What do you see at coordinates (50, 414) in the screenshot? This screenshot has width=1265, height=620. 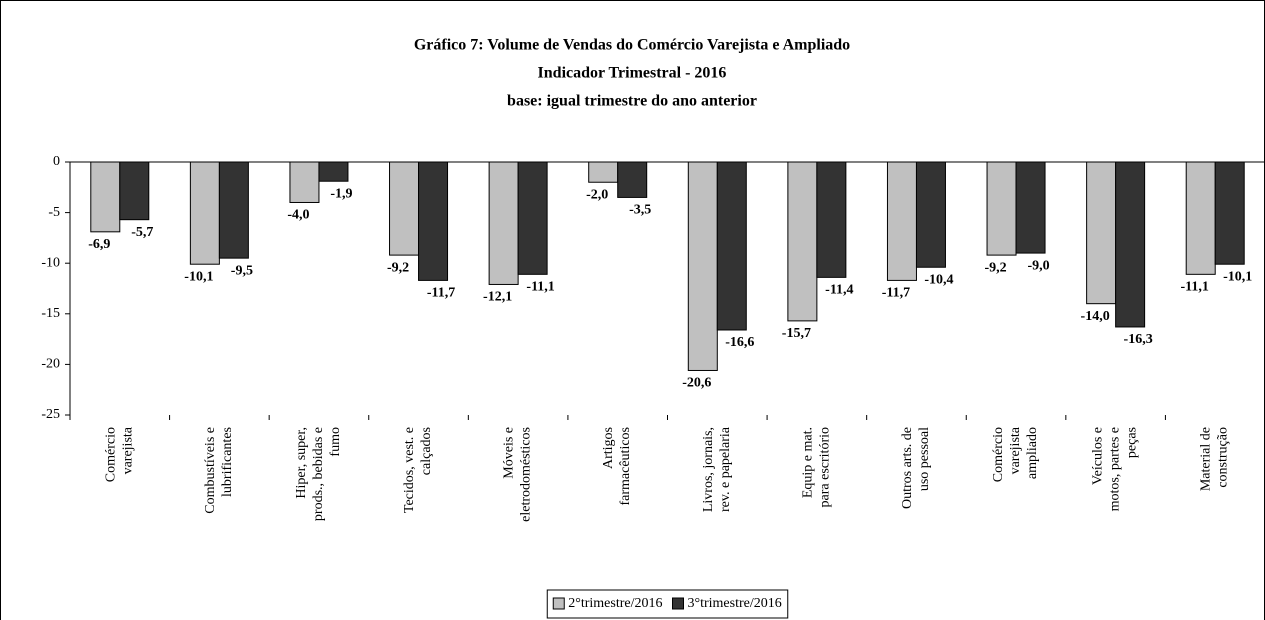 I see `y-tick-label: -25` at bounding box center [50, 414].